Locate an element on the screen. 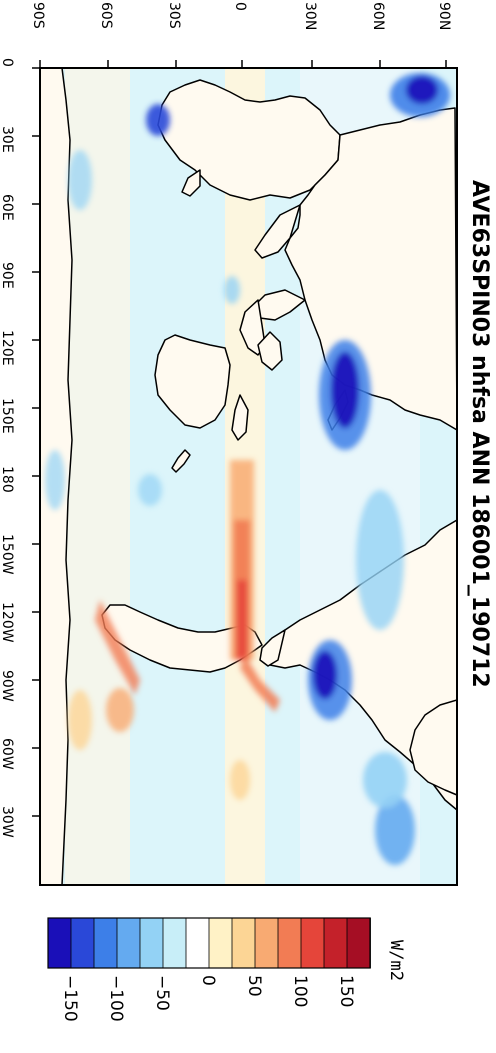 Image resolution: width=496 pixels, height=1053 pixels. lat-tick-label: 30N is located at coordinates (310, 16).